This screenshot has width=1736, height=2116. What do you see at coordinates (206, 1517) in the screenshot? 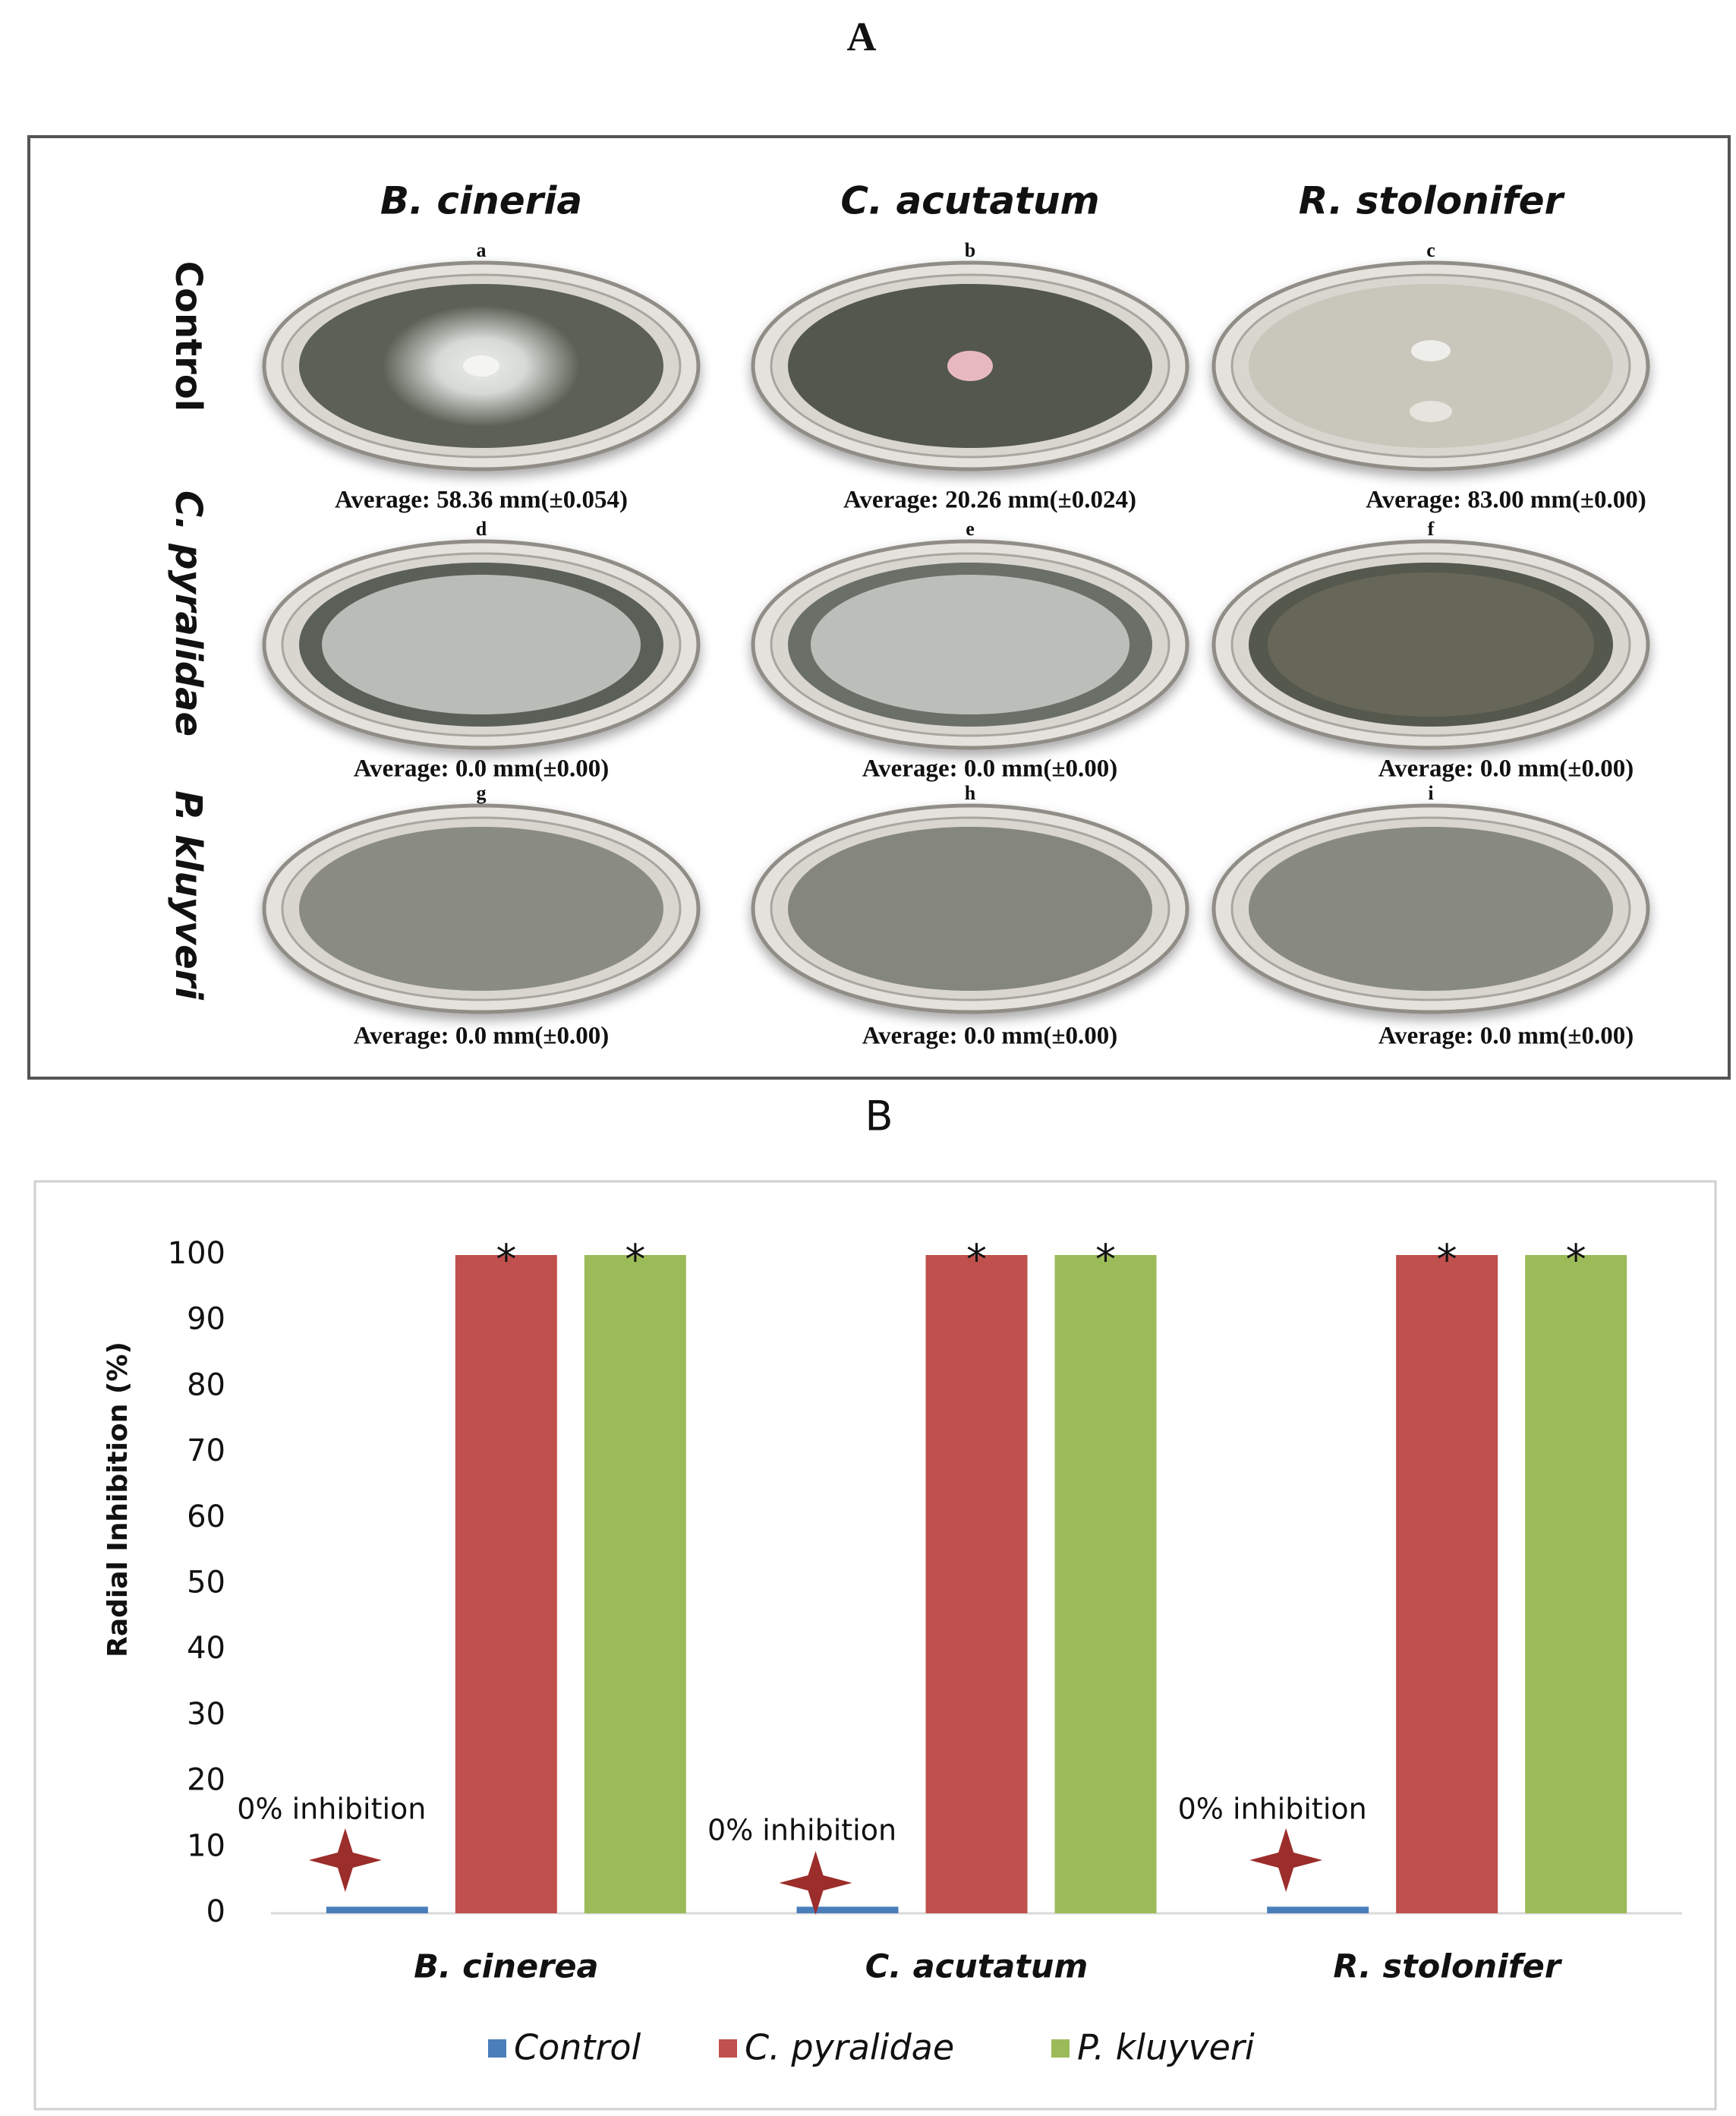
I see `y-tick-label: 60` at bounding box center [206, 1517].